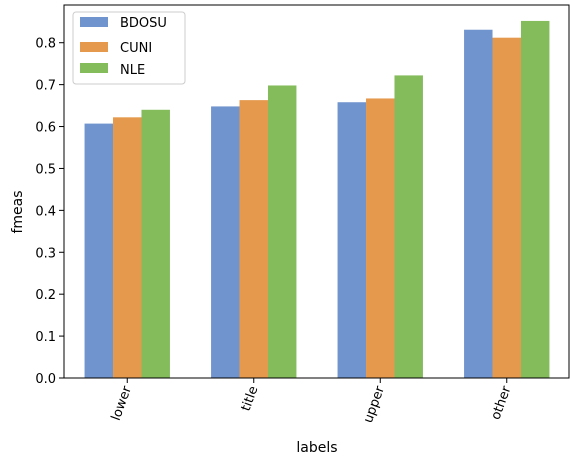 The width and height of the screenshot is (570, 457). I want to click on bar-cuni-other, so click(506, 208).